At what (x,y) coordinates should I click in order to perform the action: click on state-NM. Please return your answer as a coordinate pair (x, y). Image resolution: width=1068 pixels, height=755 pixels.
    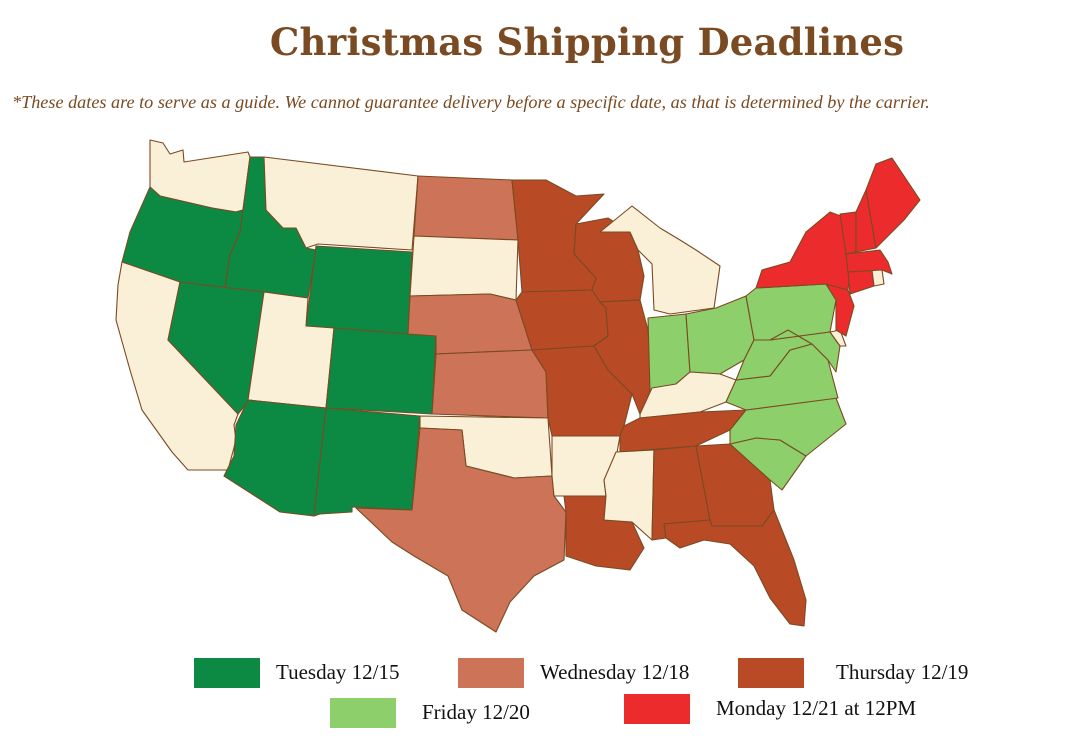
    Looking at the image, I should click on (367, 462).